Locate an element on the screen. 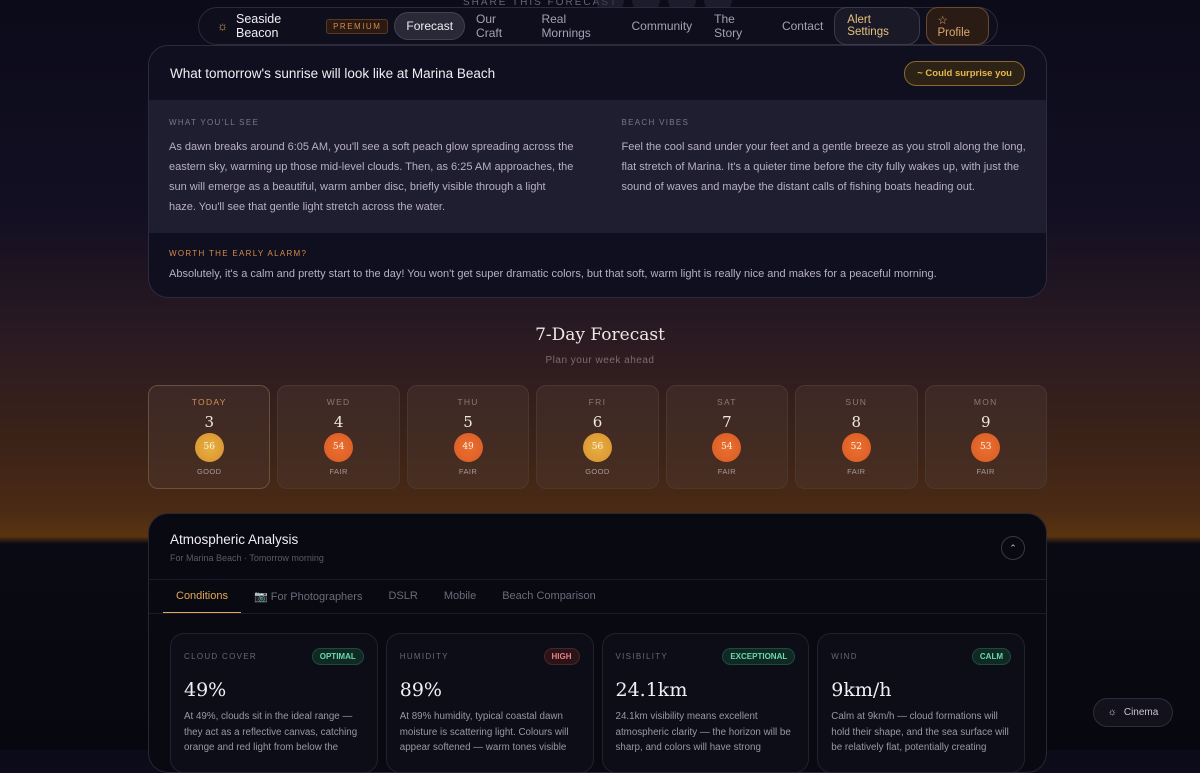  day-card: WED 4 54 FAIR is located at coordinates (338, 437).